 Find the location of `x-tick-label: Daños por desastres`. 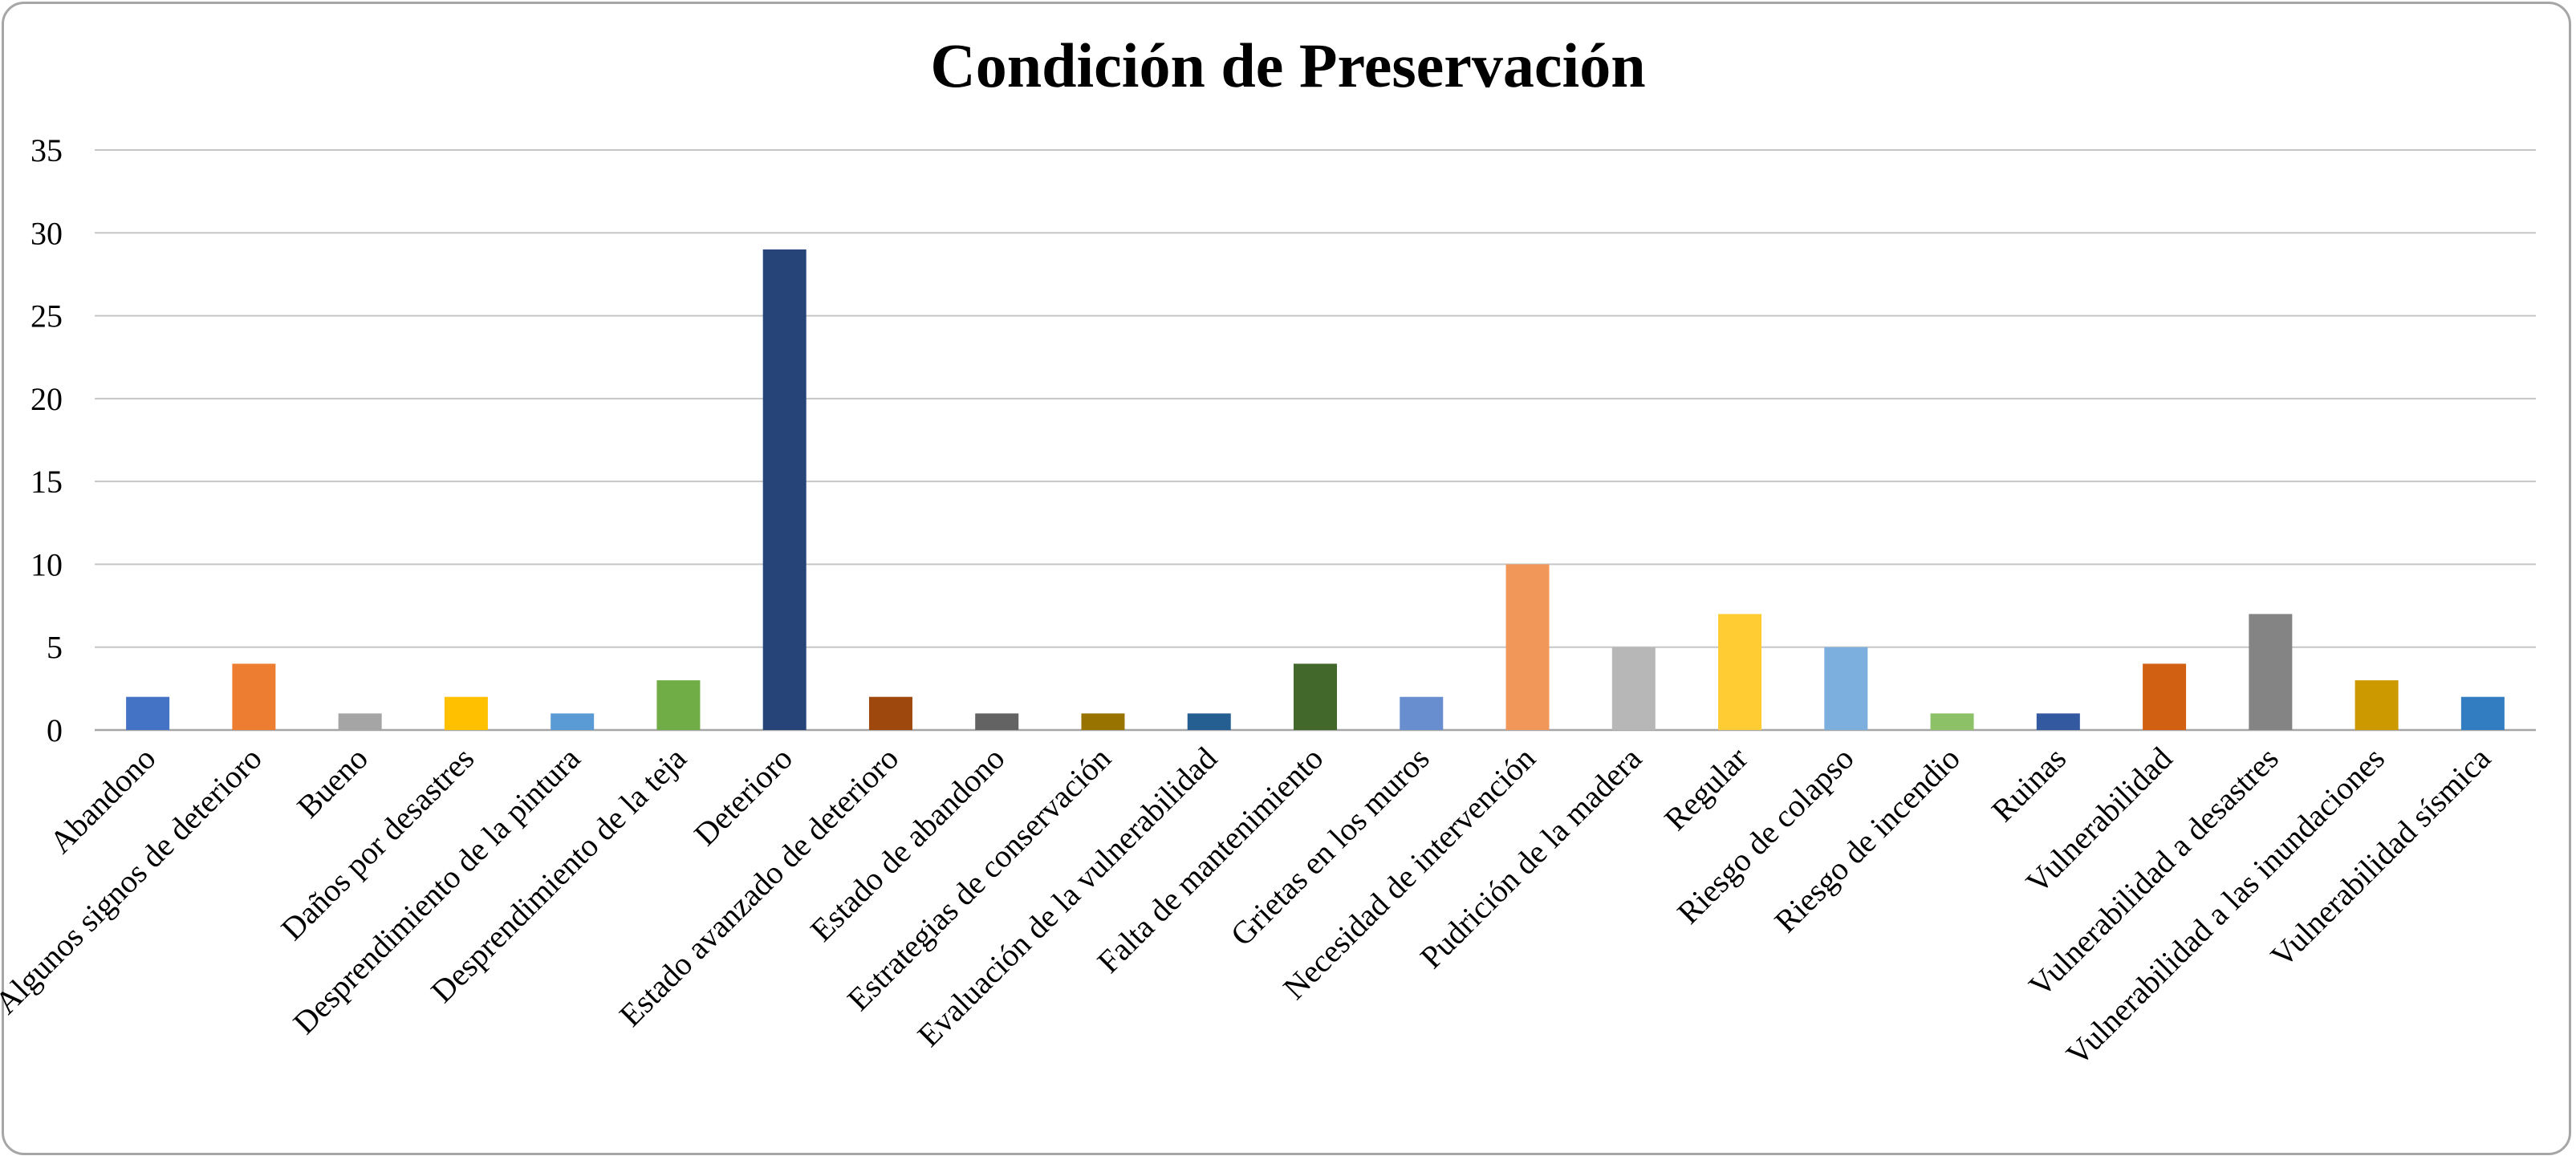

x-tick-label: Daños por desastres is located at coordinates (377, 844).